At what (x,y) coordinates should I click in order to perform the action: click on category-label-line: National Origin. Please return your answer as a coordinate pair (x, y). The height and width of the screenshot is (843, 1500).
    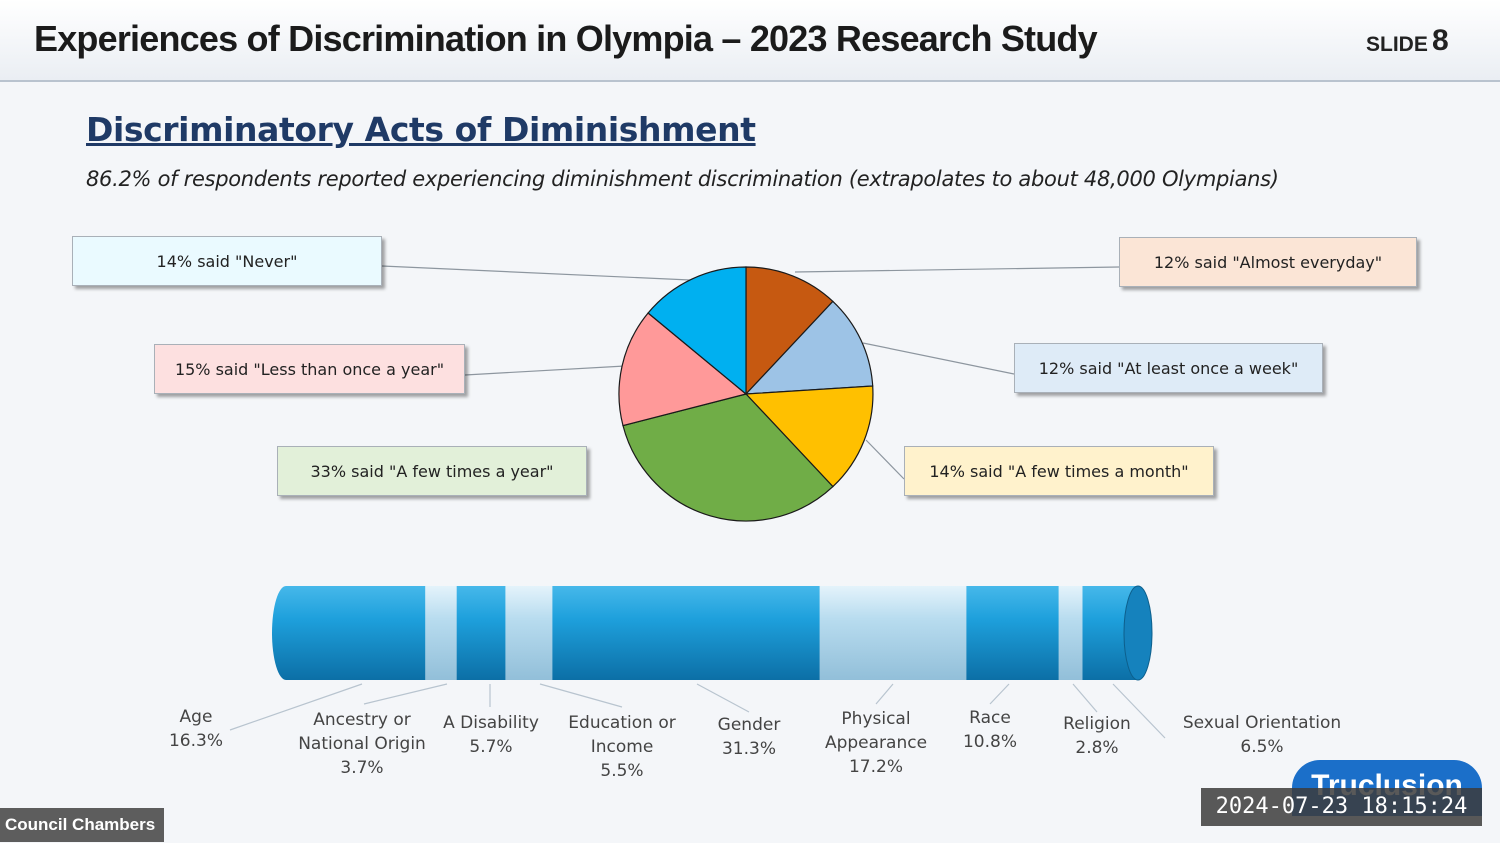
    Looking at the image, I should click on (362, 744).